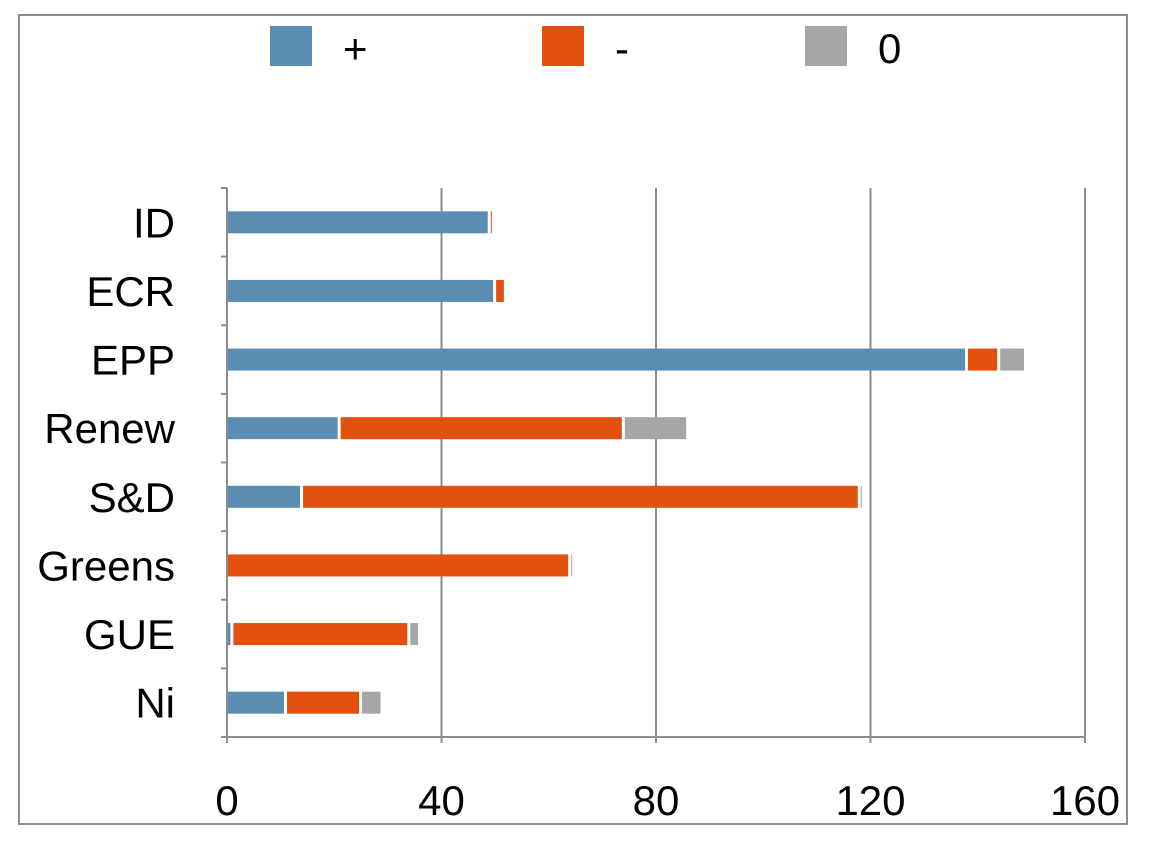 The image size is (1152, 854). What do you see at coordinates (441, 800) in the screenshot?
I see `x-tick-label: 40` at bounding box center [441, 800].